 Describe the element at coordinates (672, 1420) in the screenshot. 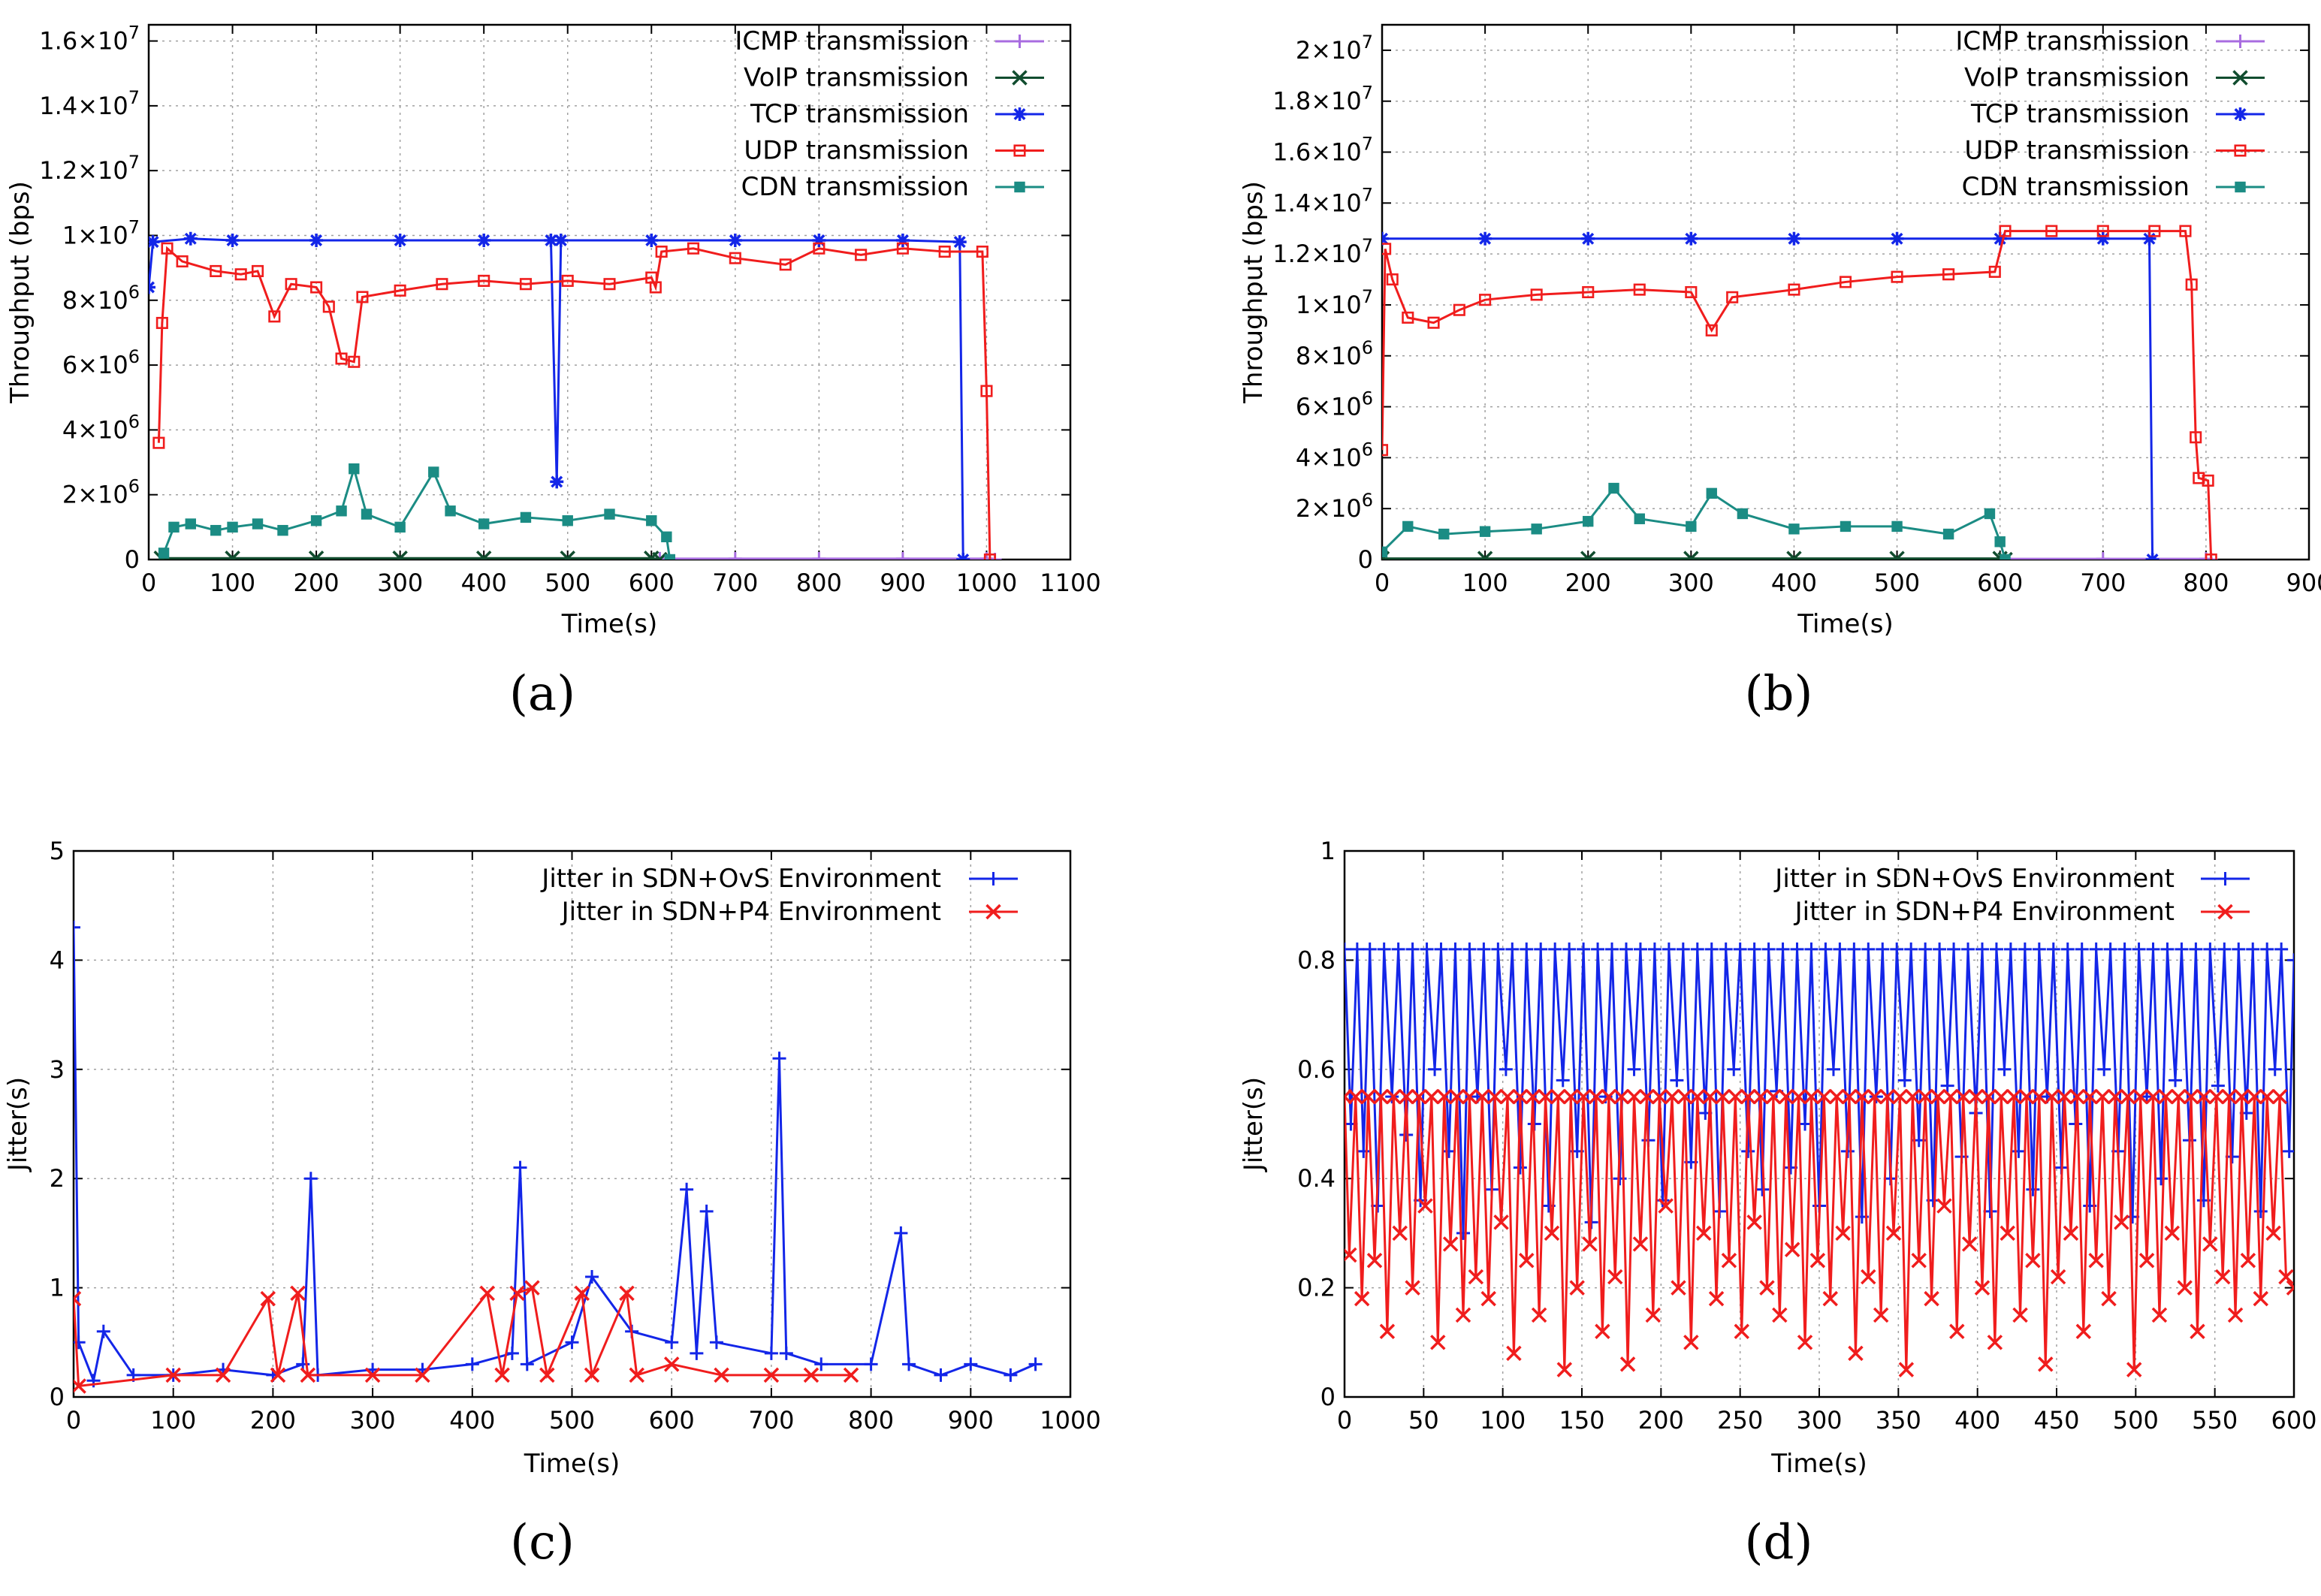

I see `x-tick-label: 600` at that location.